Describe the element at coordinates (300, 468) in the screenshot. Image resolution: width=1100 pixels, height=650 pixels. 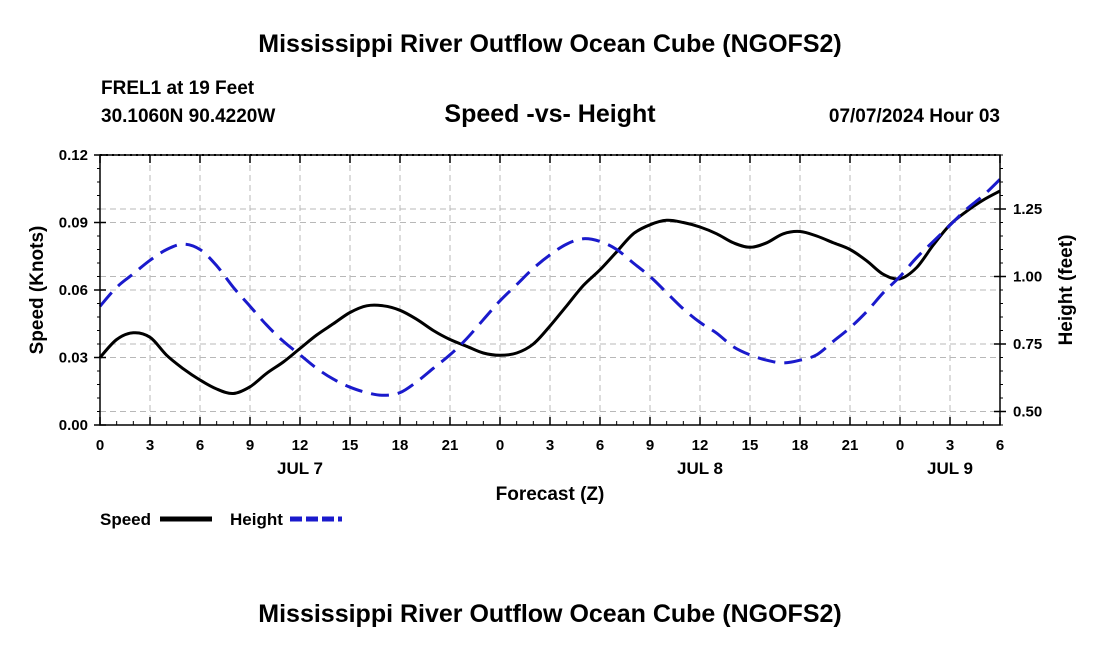
I see `day-label: JUL 7` at that location.